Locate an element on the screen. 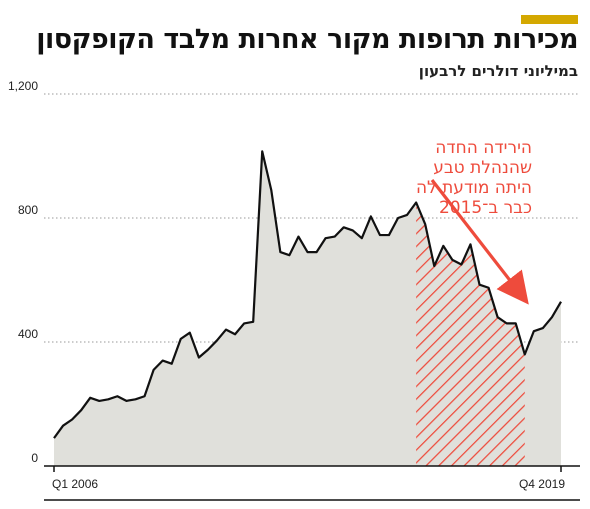 This screenshot has width=590, height=509. y-tick-label: 1,200 is located at coordinates (23, 86).